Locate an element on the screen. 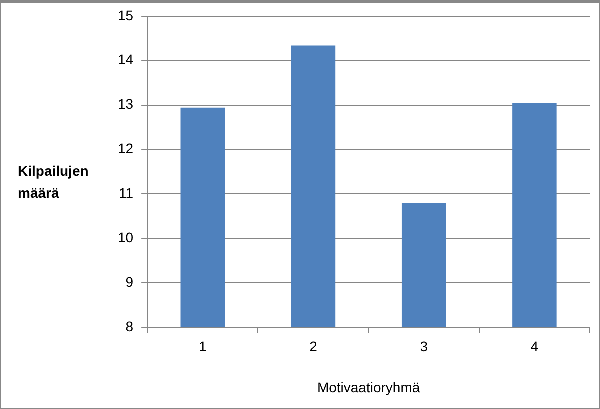 The width and height of the screenshot is (600, 409). y-tick-label: 8 is located at coordinates (130, 326).